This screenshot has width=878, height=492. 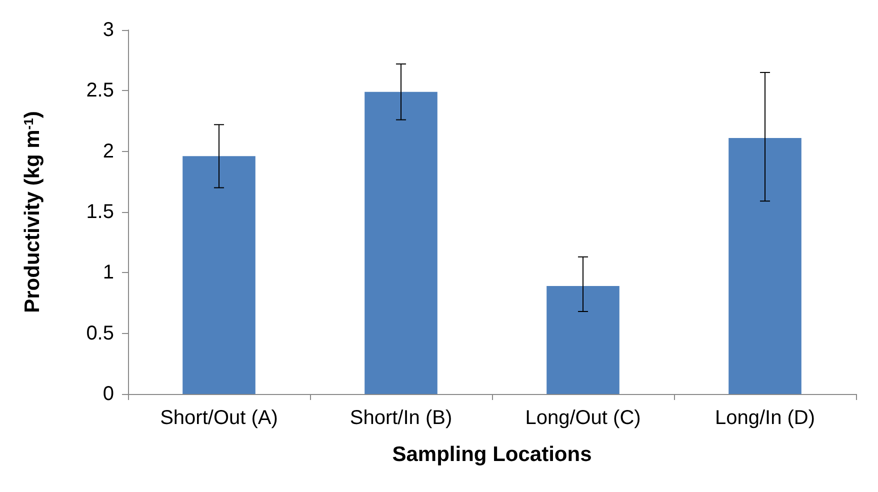 What do you see at coordinates (108, 273) in the screenshot?
I see `y-tick-label: 1` at bounding box center [108, 273].